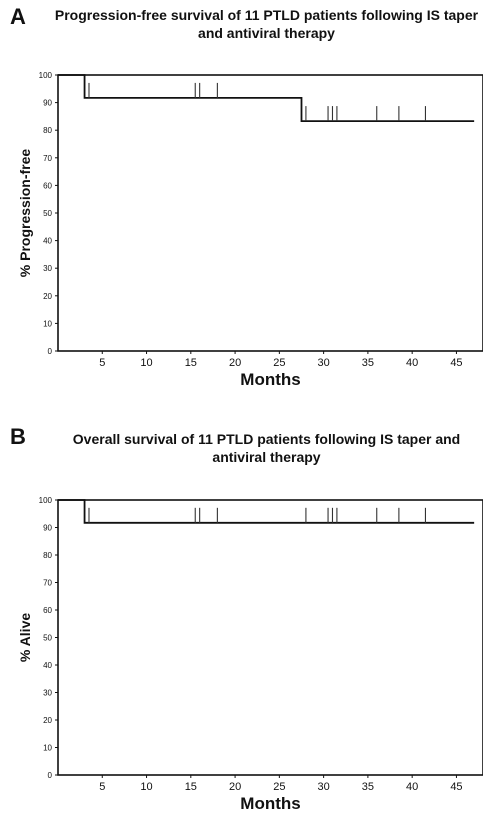 The image size is (483, 828). Describe the element at coordinates (456, 363) in the screenshot. I see `chart-a-x-tick-label: 45` at that location.